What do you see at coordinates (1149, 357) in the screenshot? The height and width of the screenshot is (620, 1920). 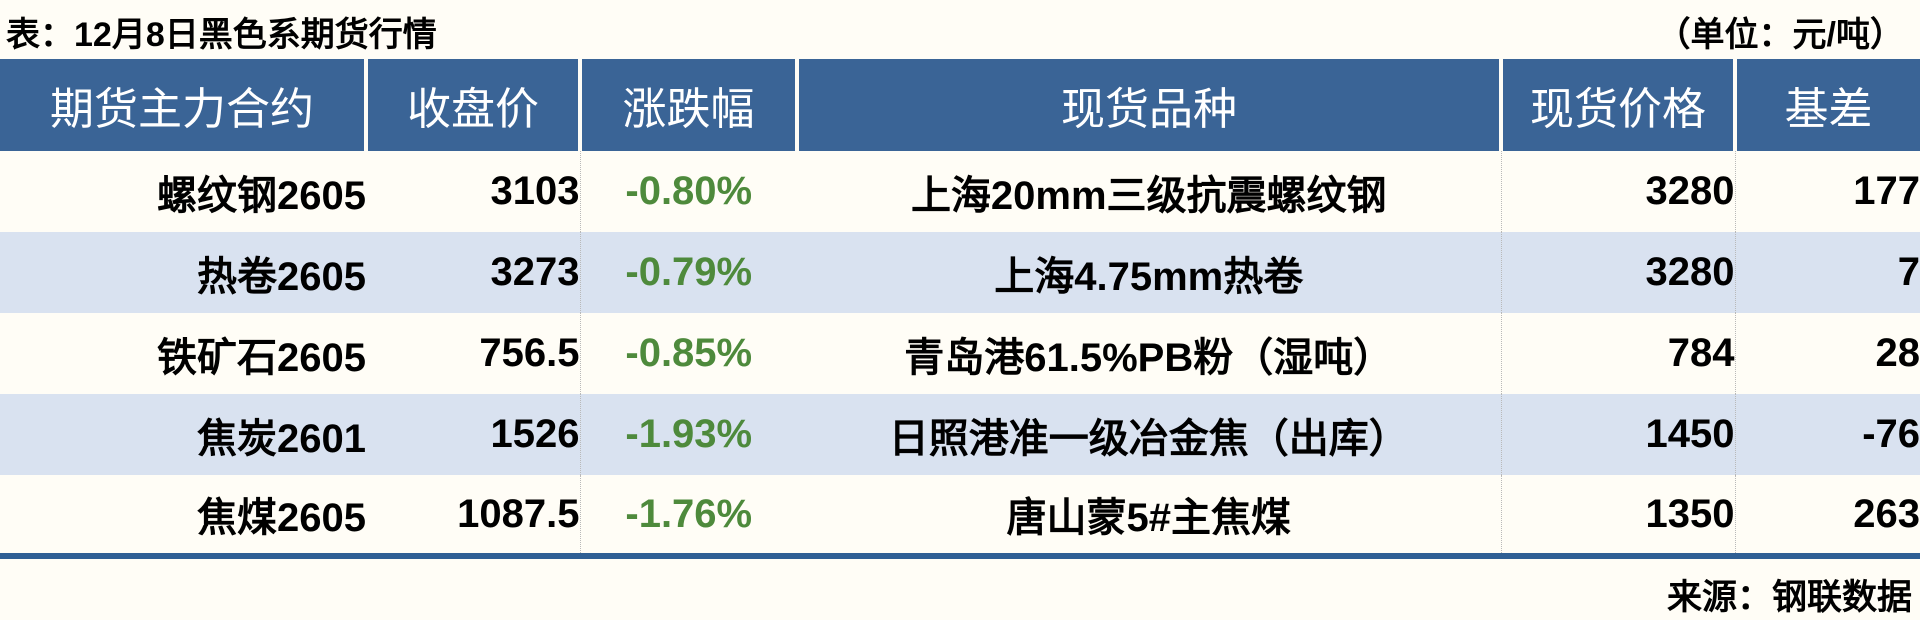 I see `spot-variety-cell: 青岛港61.5%PB粉（湿吨）` at bounding box center [1149, 357].